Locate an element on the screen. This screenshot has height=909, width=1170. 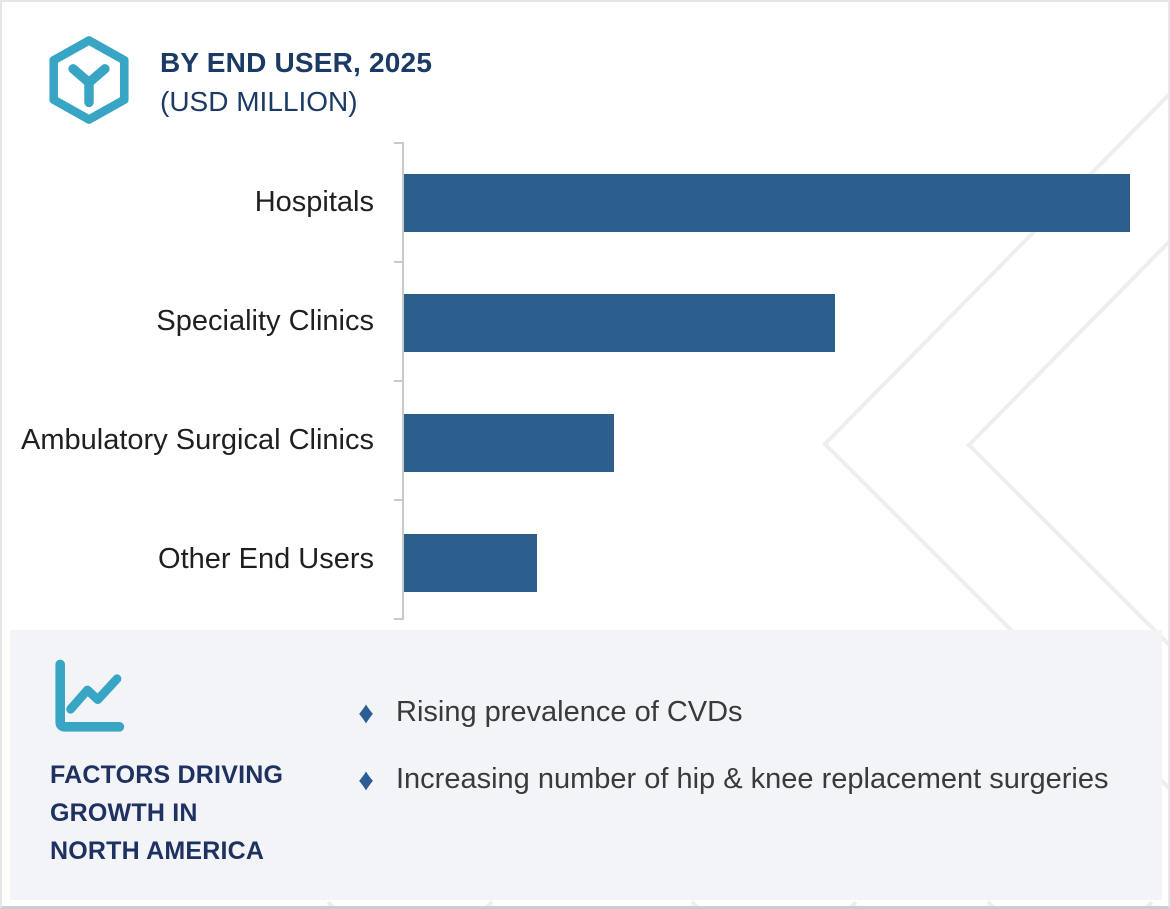
factors-heading-line2: GROWTH IN is located at coordinates (124, 813).